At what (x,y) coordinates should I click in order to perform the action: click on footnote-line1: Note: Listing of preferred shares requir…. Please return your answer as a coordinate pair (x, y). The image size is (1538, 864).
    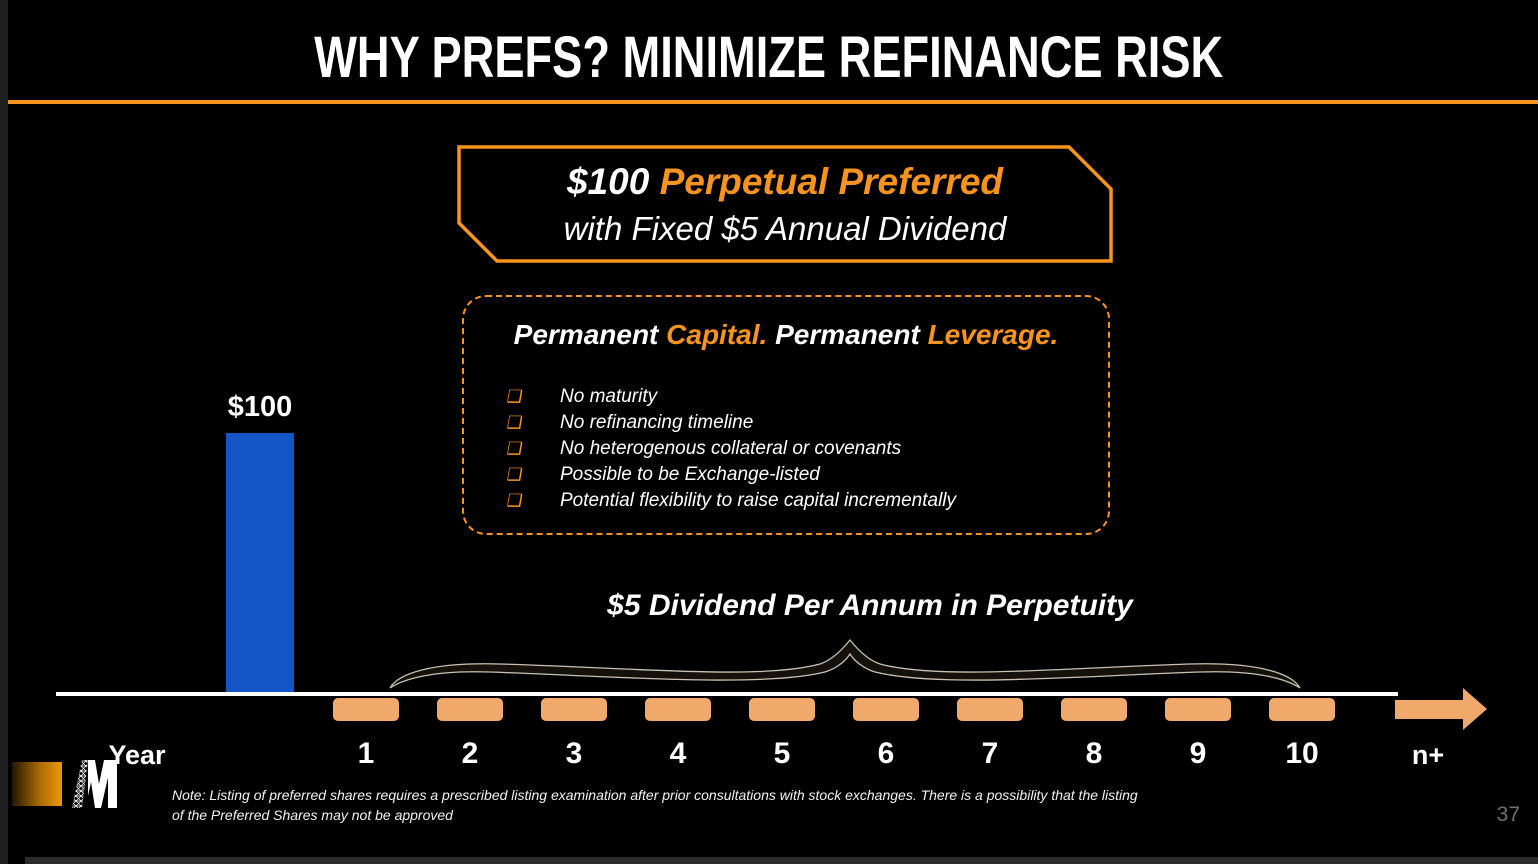
    Looking at the image, I should click on (655, 795).